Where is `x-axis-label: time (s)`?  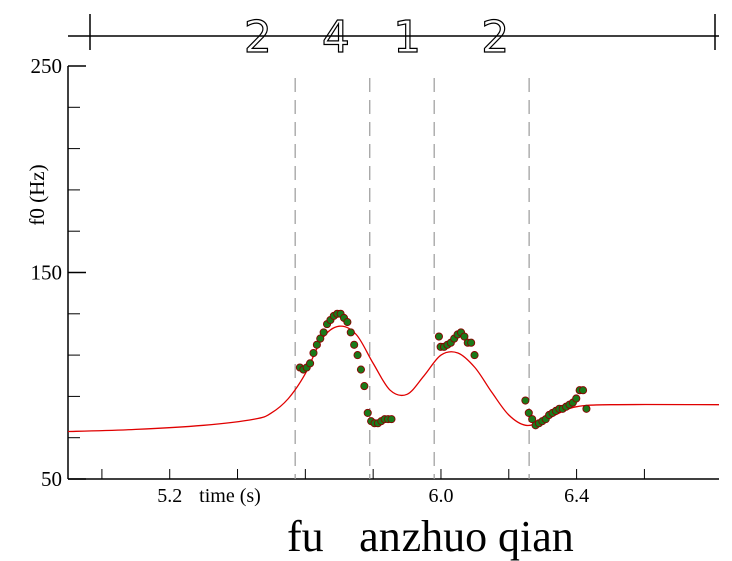 x-axis-label: time (s) is located at coordinates (230, 496).